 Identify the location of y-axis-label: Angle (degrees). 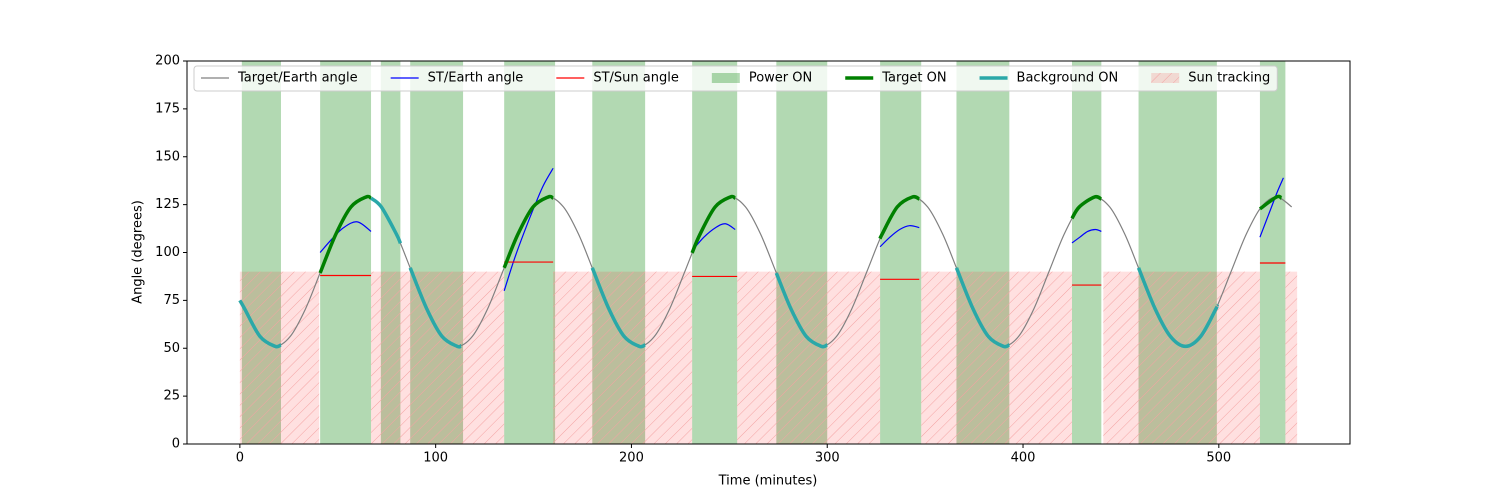
(138, 252).